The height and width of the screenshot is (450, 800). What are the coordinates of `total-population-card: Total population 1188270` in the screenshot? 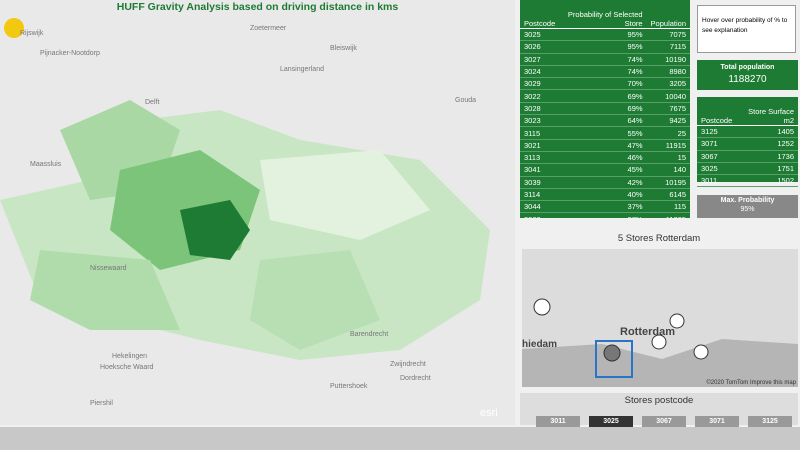 It's located at (747, 75).